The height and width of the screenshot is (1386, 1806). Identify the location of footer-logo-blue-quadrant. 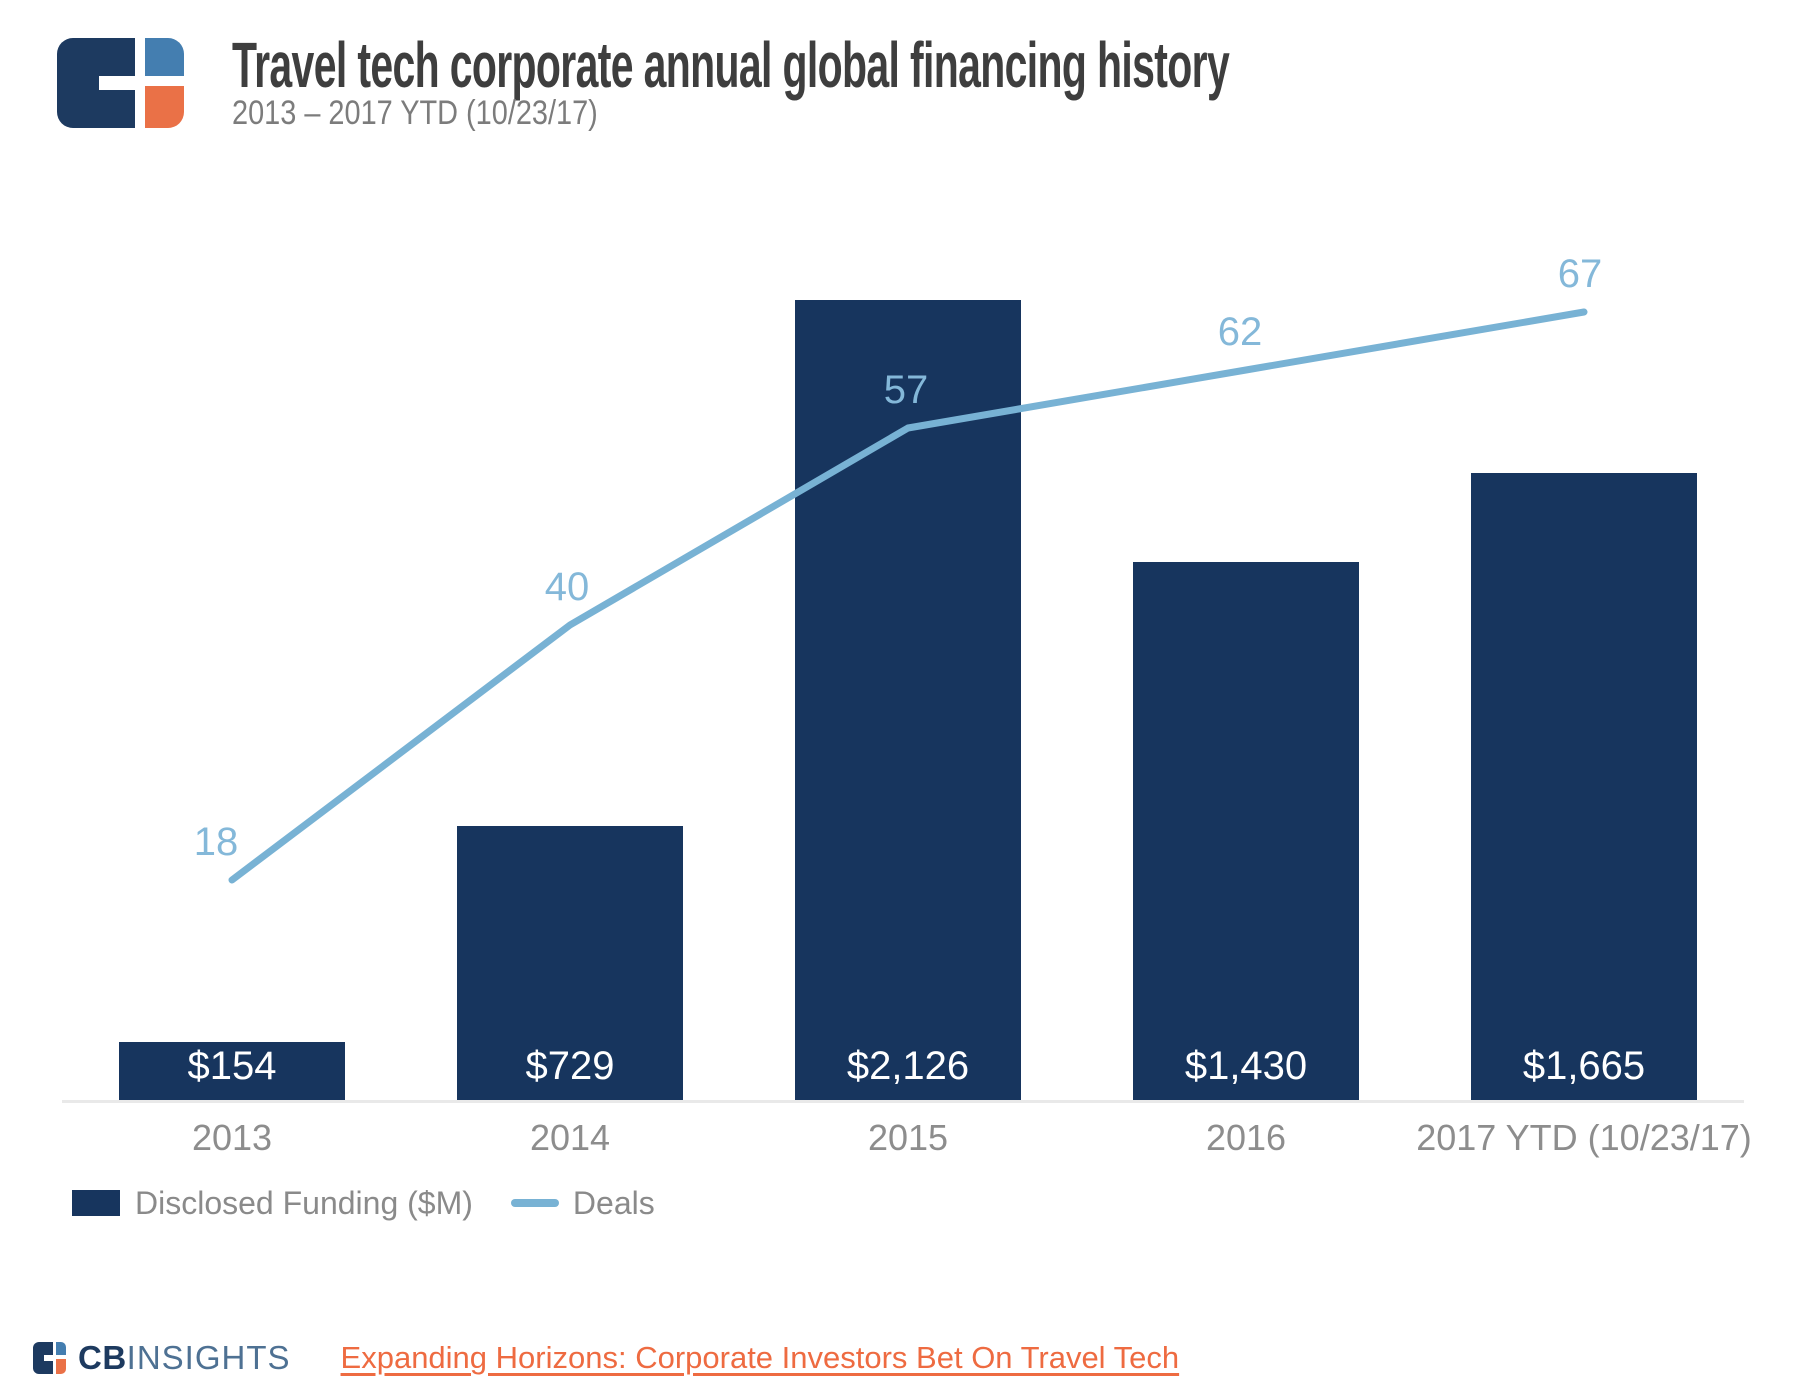
(61, 1348).